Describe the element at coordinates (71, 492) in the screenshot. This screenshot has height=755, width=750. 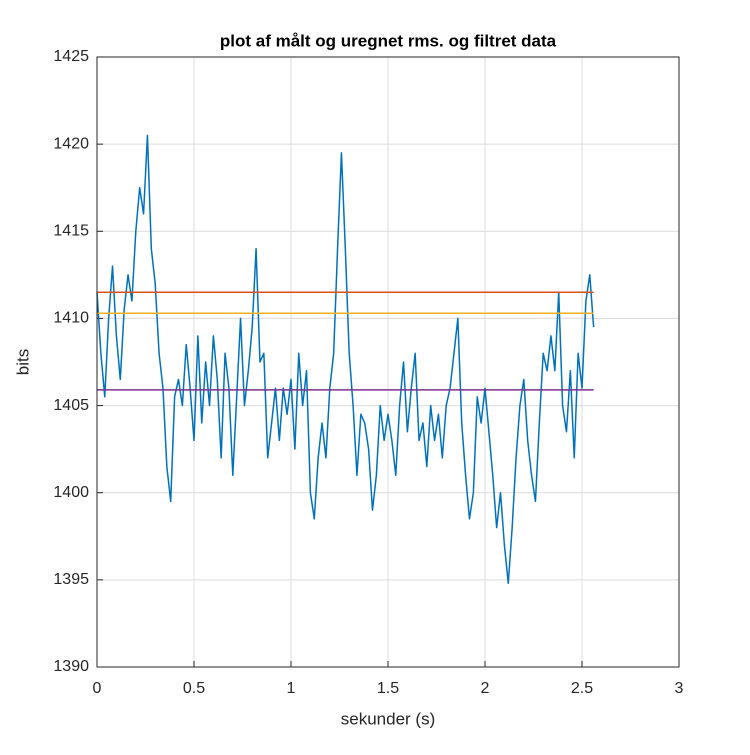
I see `y-tick-label: 1400` at that location.